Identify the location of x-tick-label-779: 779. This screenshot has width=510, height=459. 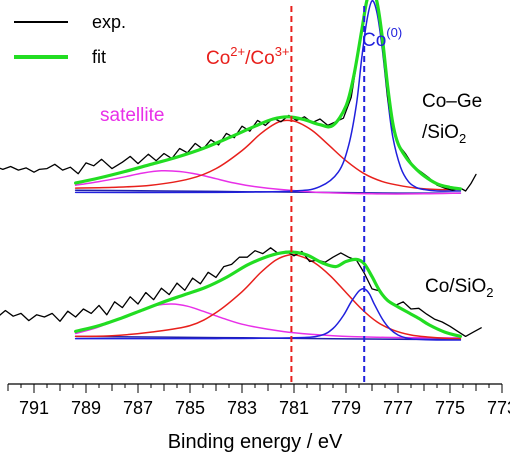
(346, 408).